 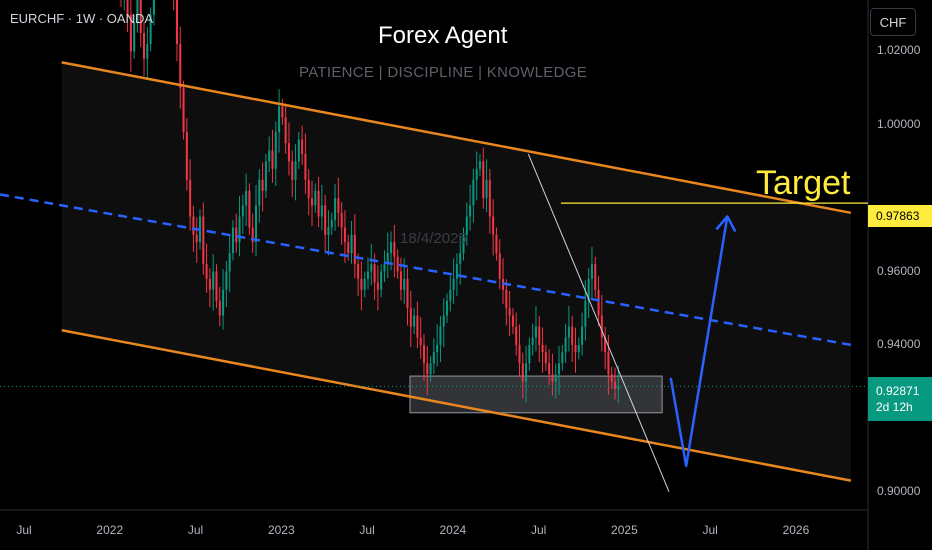 What do you see at coordinates (893, 22) in the screenshot?
I see `currency-button: CHF` at bounding box center [893, 22].